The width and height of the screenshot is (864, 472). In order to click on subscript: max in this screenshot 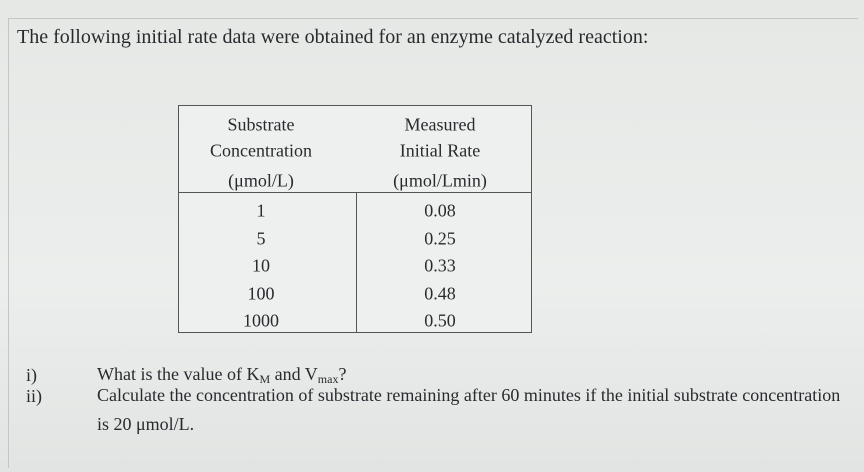, I will do `click(328, 379)`.